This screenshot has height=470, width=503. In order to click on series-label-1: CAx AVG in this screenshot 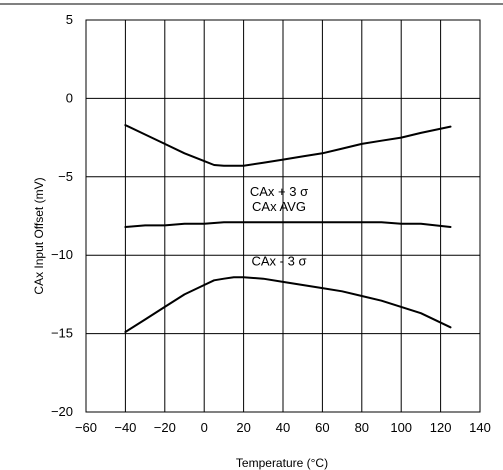, I will do `click(279, 206)`.